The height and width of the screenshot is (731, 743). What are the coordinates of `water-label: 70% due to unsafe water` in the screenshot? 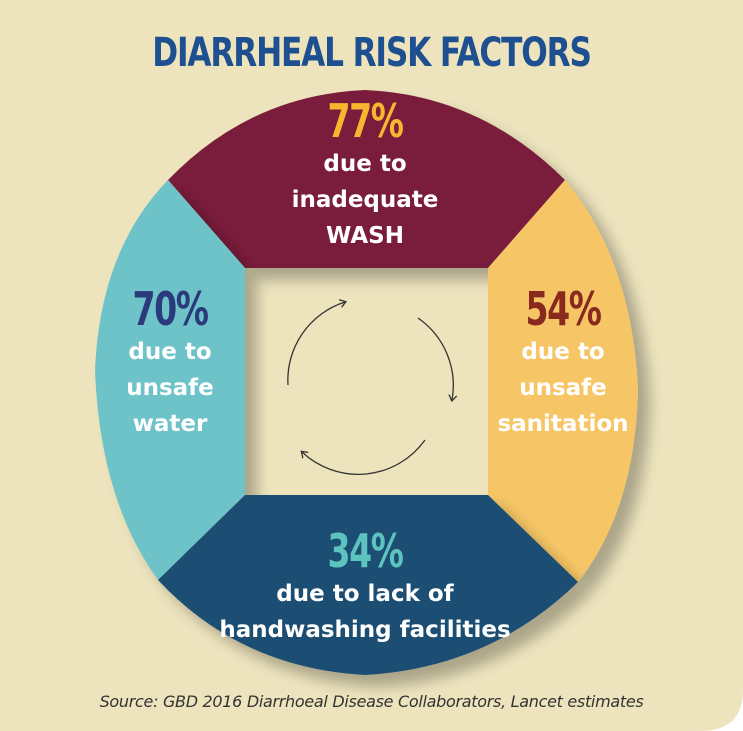 It's located at (170, 363).